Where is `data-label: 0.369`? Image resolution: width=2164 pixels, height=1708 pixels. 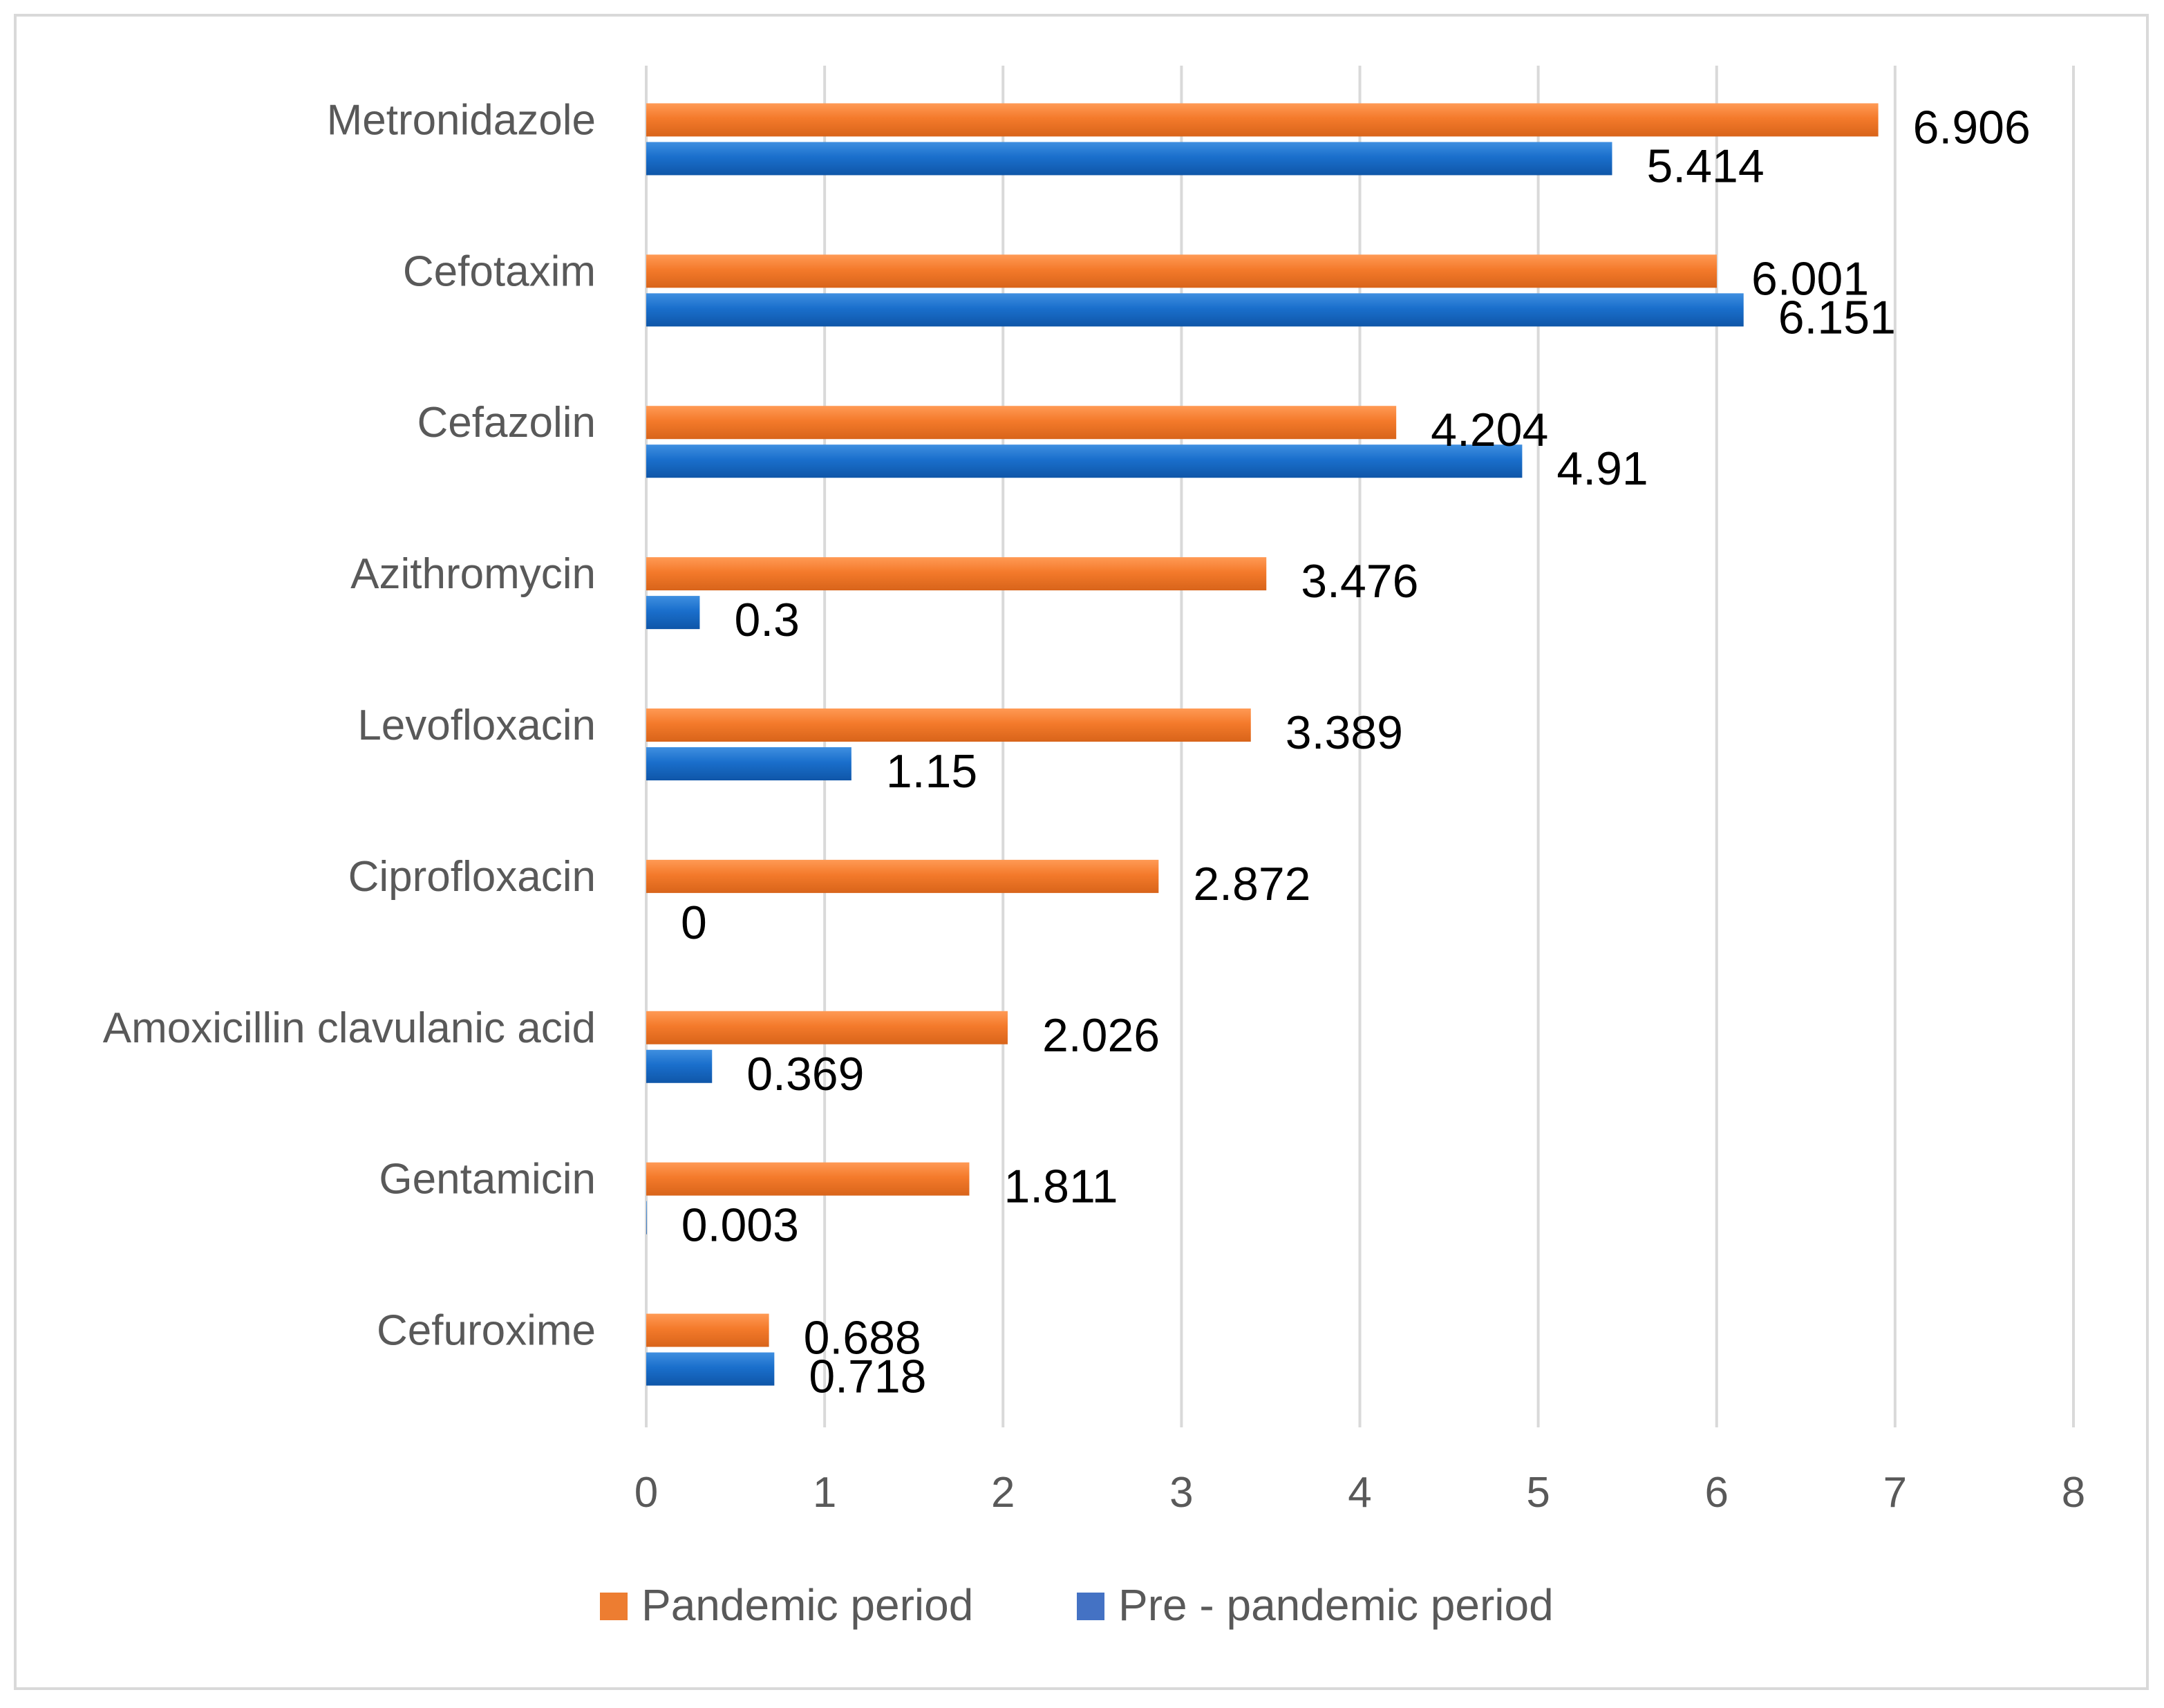
data-label: 0.369 is located at coordinates (805, 1074).